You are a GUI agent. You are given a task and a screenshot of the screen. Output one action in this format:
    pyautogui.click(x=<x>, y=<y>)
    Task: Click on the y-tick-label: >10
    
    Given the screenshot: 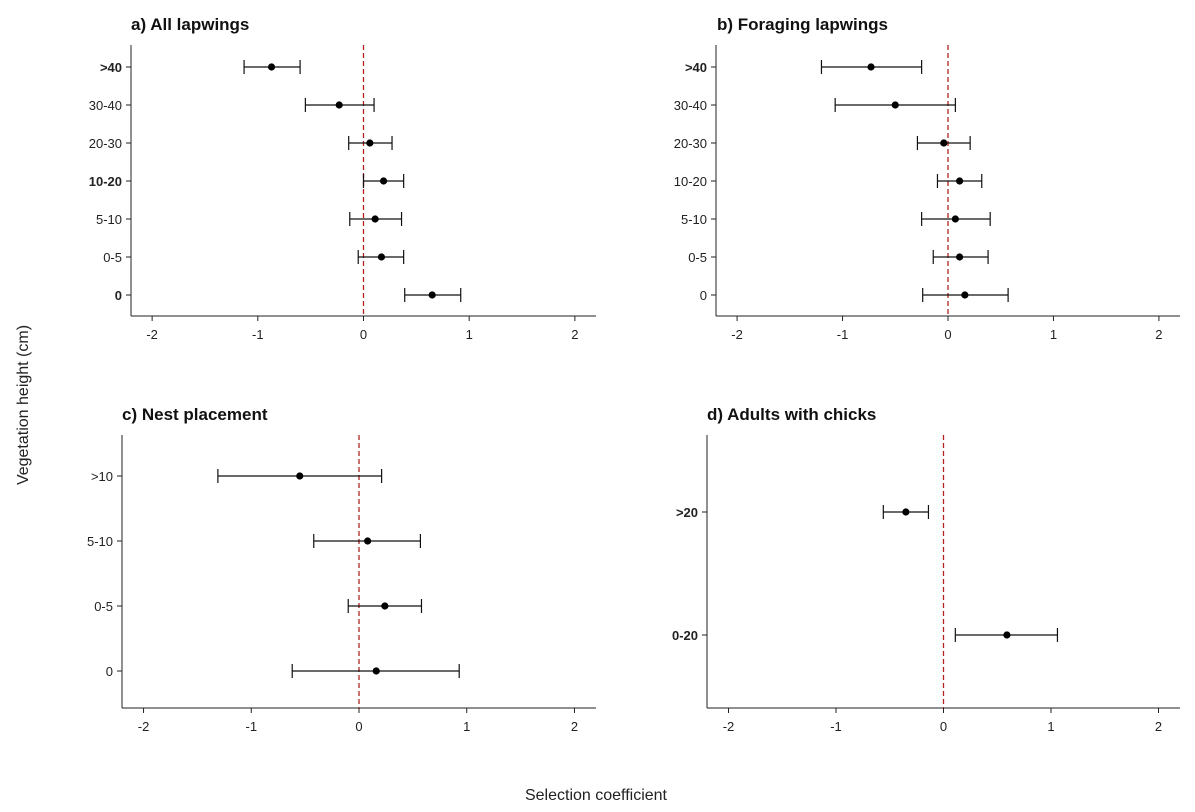 What is the action you would take?
    pyautogui.click(x=102, y=476)
    